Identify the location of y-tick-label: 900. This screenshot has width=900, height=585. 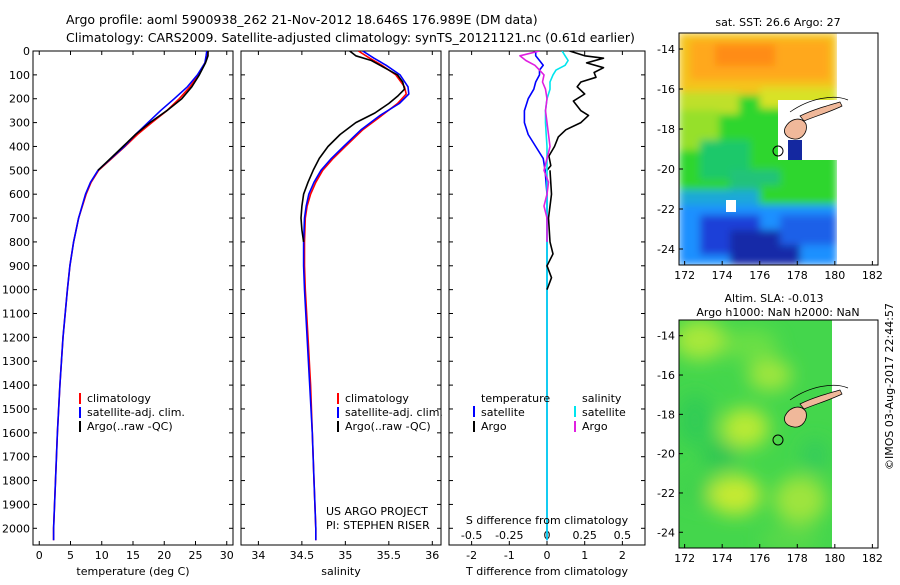
(19, 266).